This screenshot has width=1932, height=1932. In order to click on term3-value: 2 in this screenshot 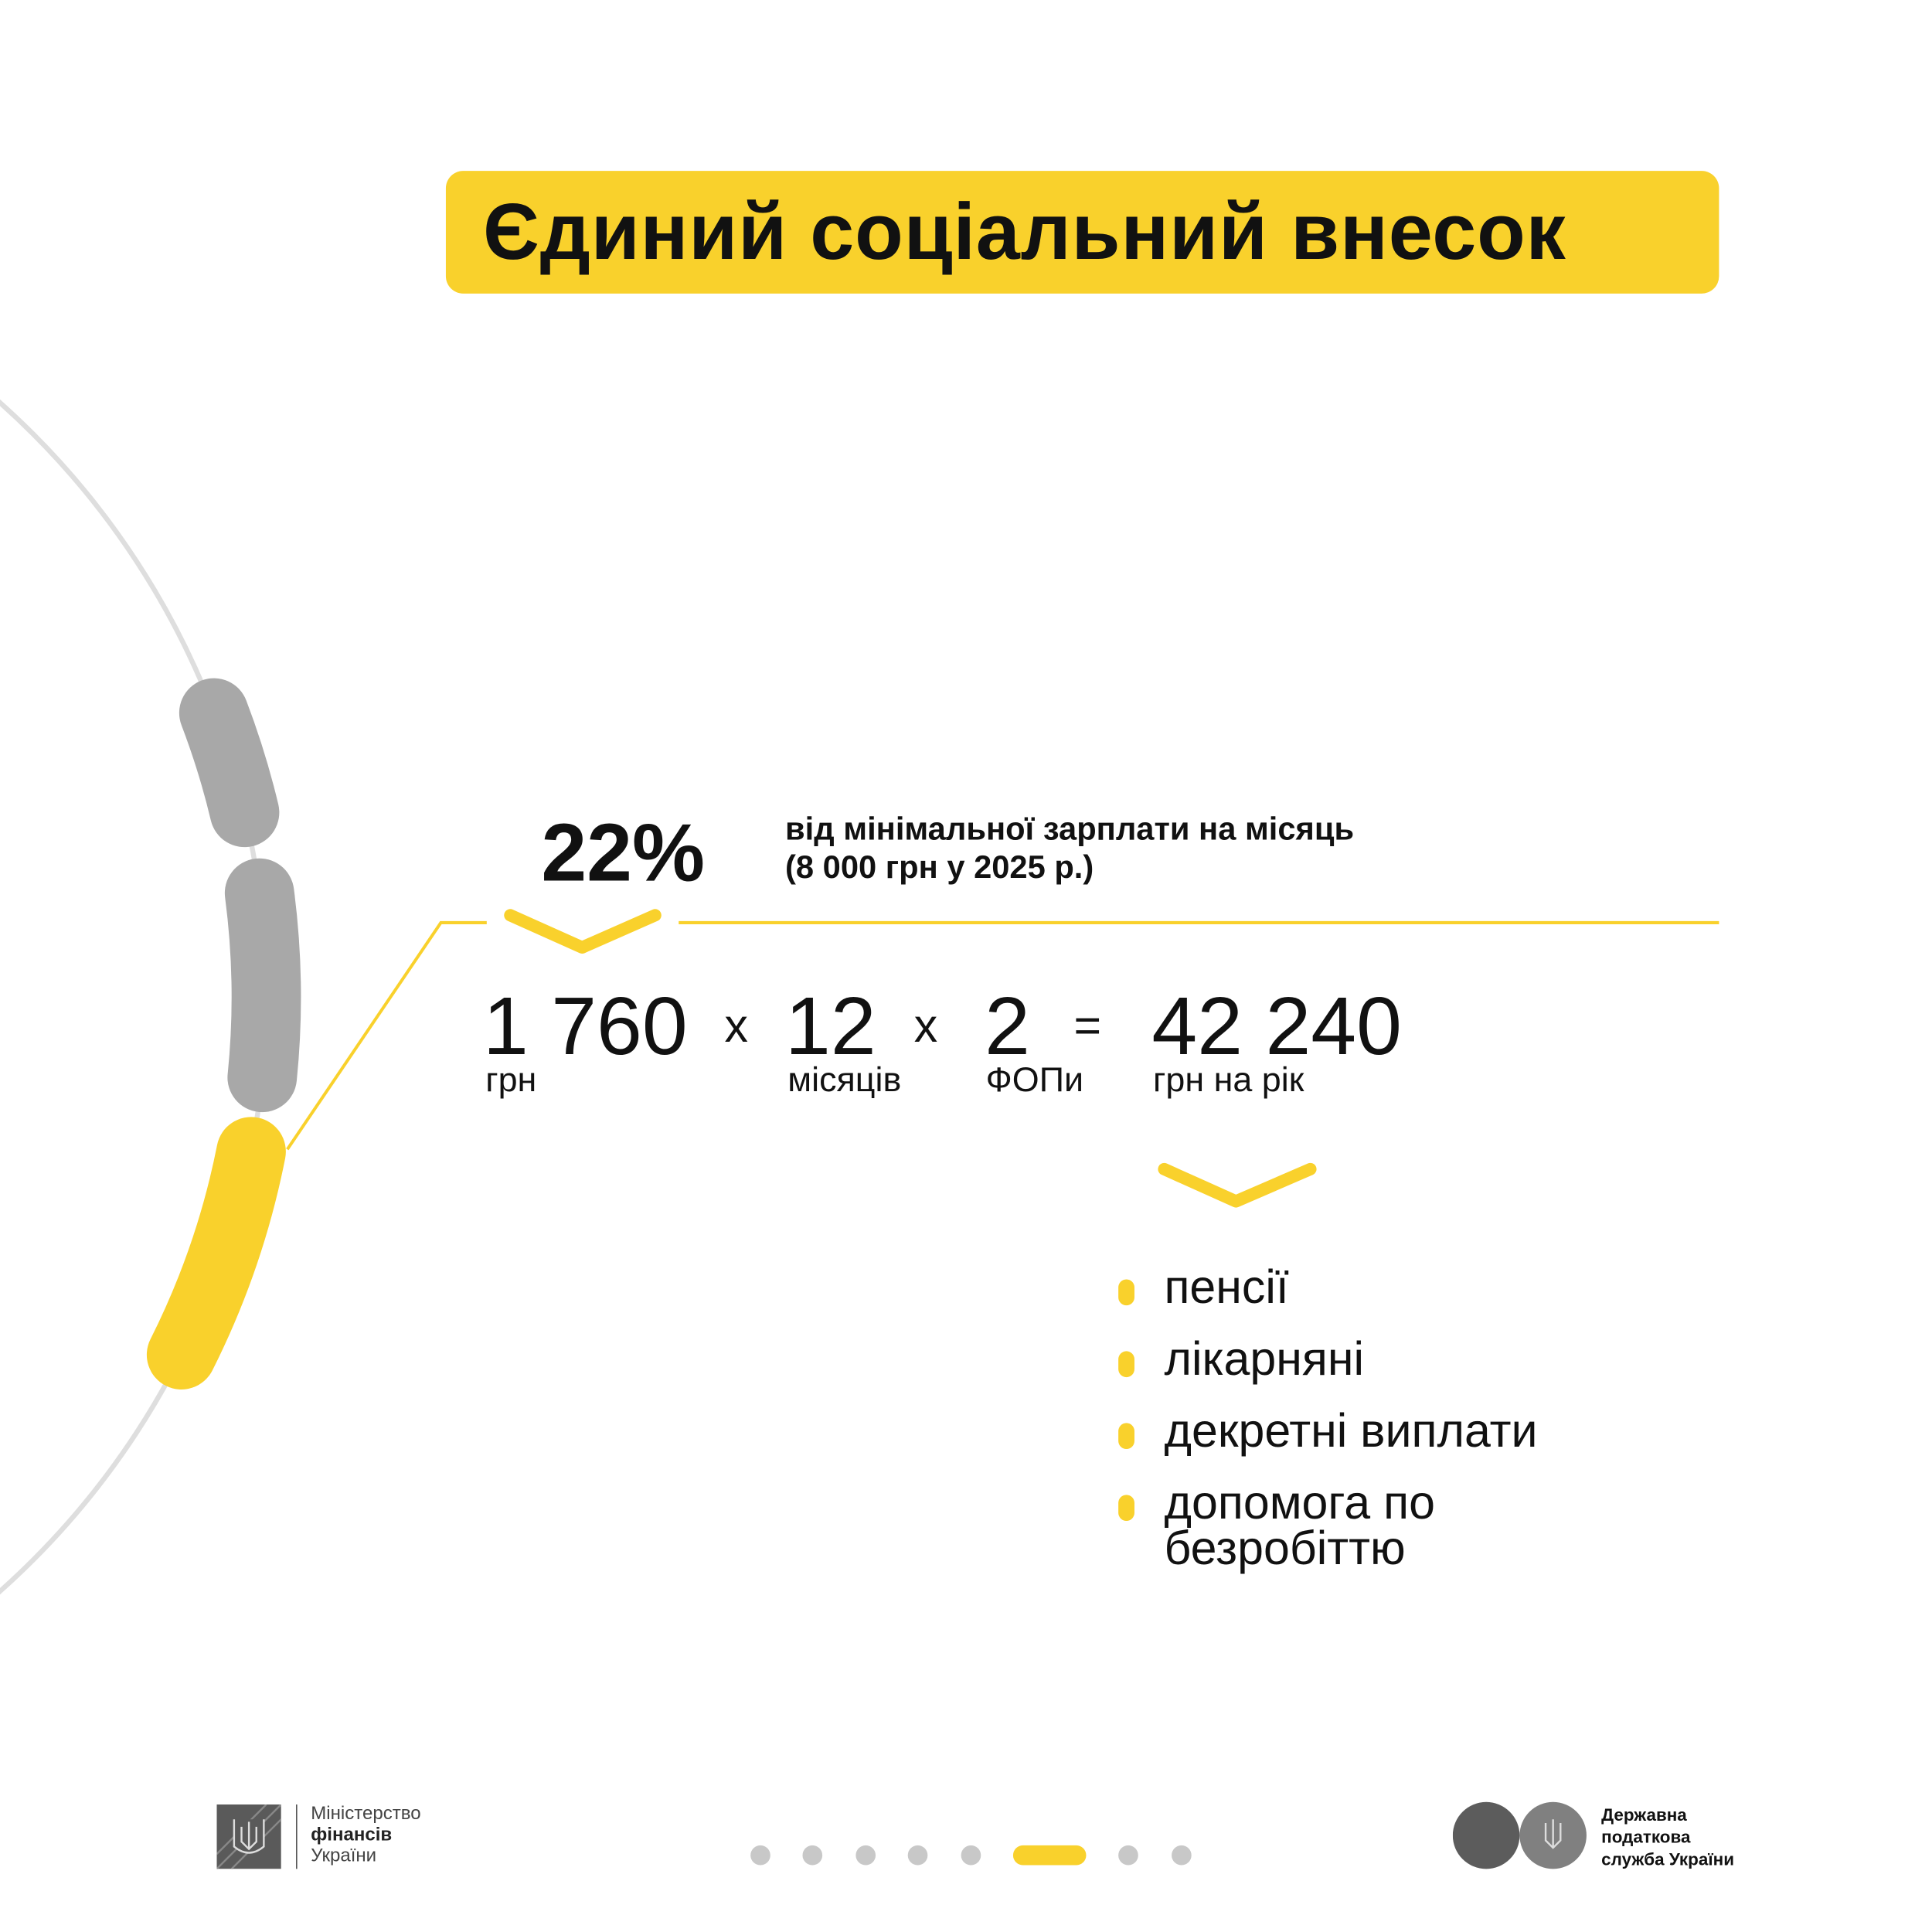, I will do `click(1007, 1026)`.